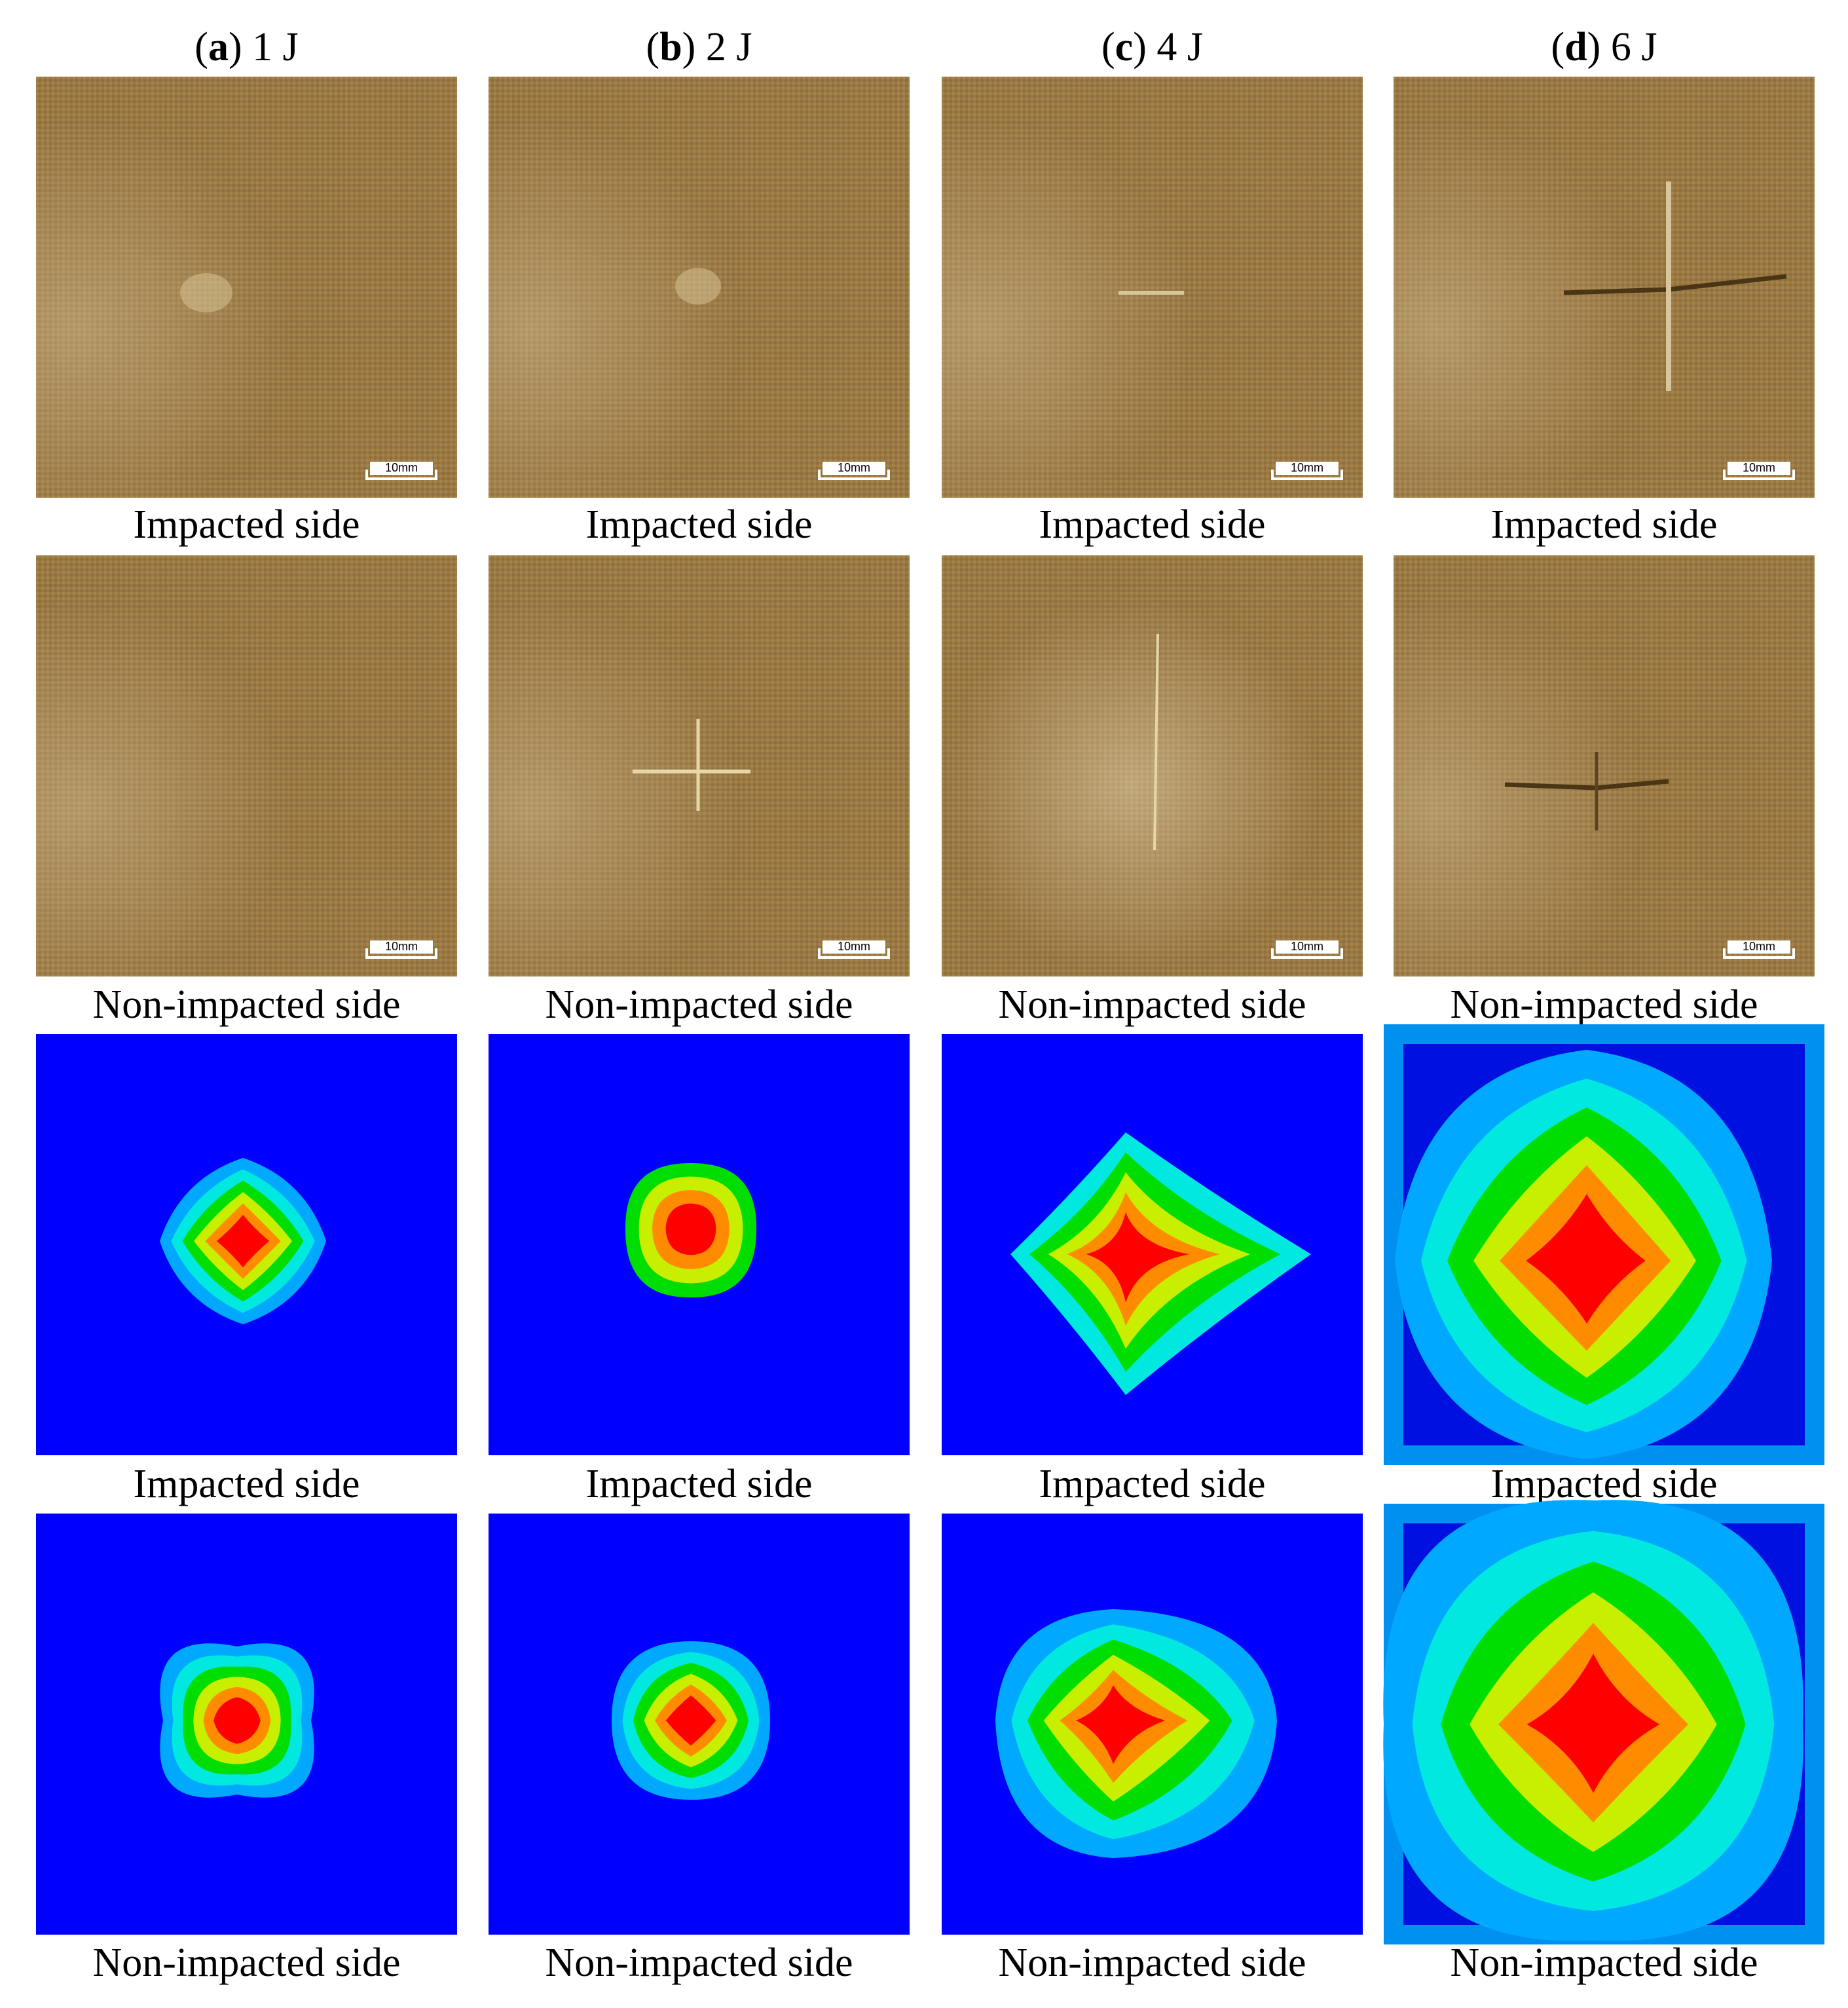 The image size is (1848, 2008). Describe the element at coordinates (1622, 47) in the screenshot. I see `title-part: ) 6 J` at that location.